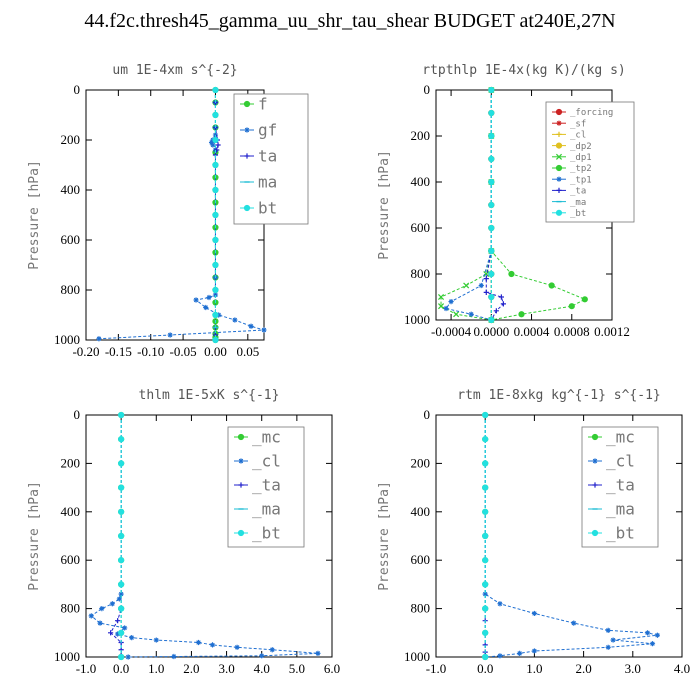  What do you see at coordinates (86, 668) in the screenshot?
I see `x-tick-label: -1.0` at bounding box center [86, 668].